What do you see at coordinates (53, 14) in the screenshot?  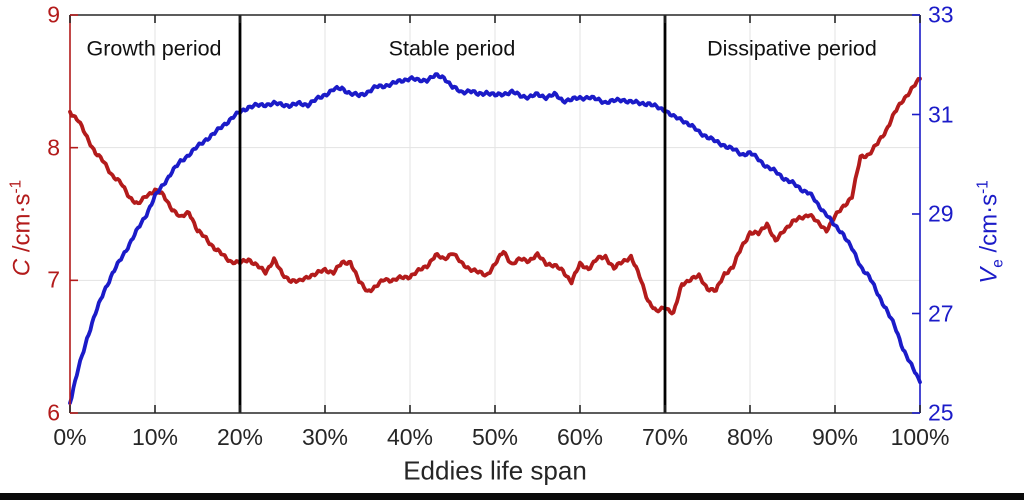 I see `left-tick-label-9: 9` at bounding box center [53, 14].